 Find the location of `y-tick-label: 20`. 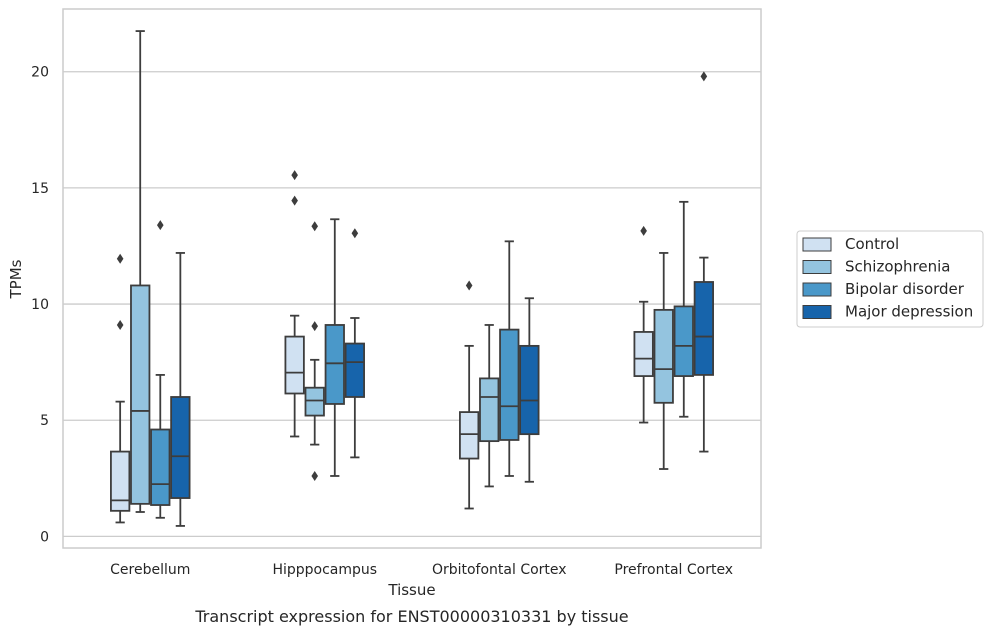

y-tick-label: 20 is located at coordinates (40, 73).